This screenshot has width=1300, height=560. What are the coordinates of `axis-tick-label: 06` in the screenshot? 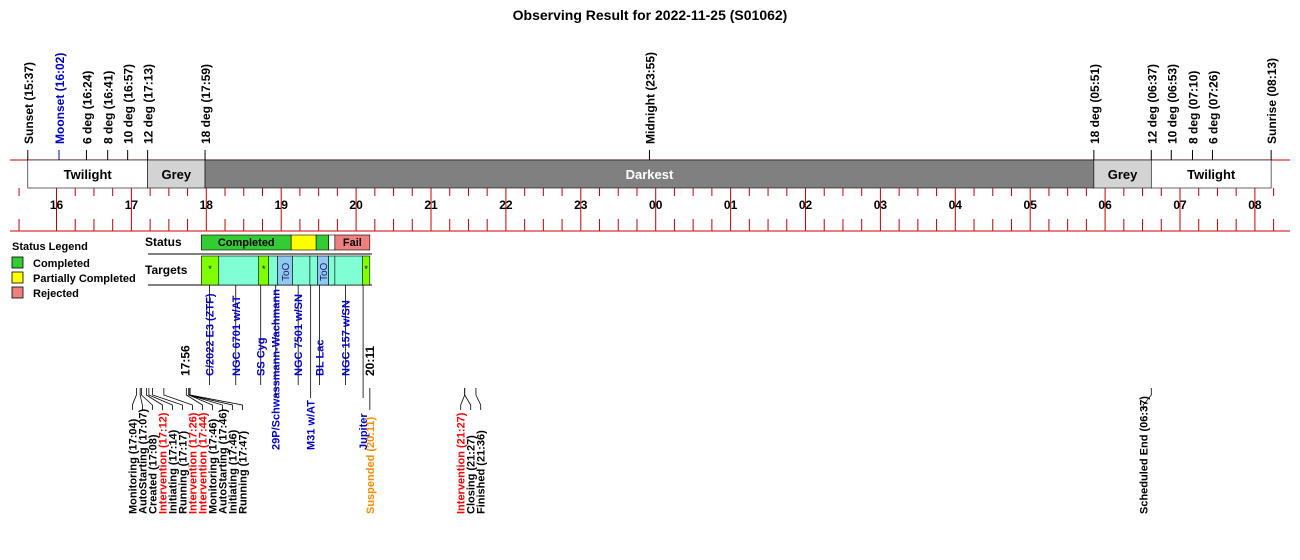 It's located at (1105, 205).